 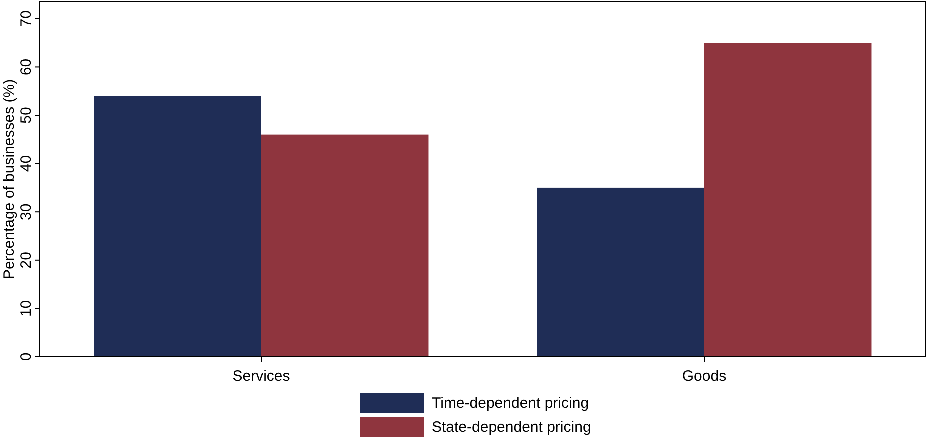 I want to click on y-tick-label: 20, so click(x=26, y=260).